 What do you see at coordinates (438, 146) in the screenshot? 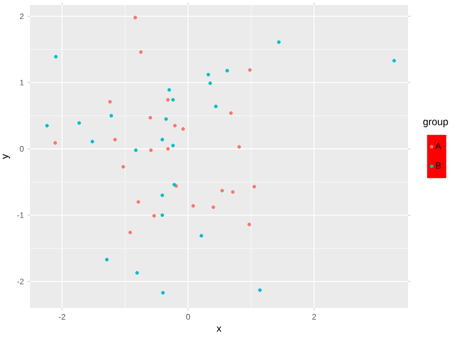
I see `legend-label: A` at bounding box center [438, 146].